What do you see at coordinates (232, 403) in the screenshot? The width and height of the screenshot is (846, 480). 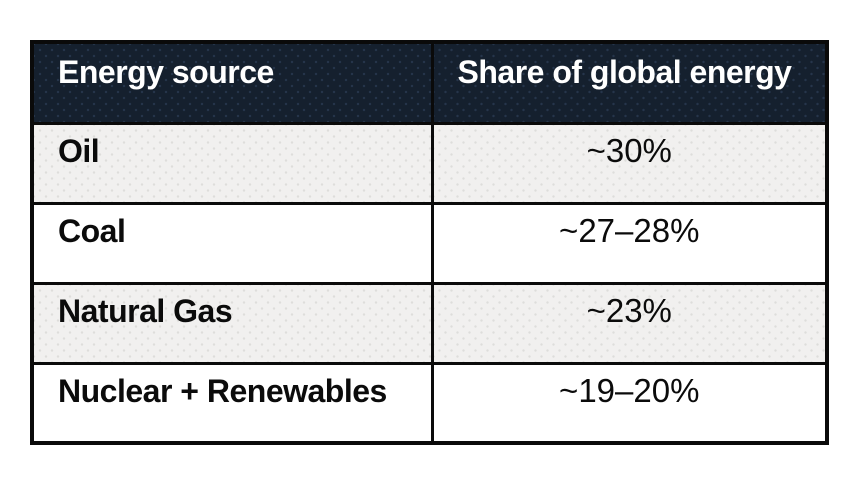 I see `cell-source-nuclear-renewables: Nuclear + Renewables` at bounding box center [232, 403].